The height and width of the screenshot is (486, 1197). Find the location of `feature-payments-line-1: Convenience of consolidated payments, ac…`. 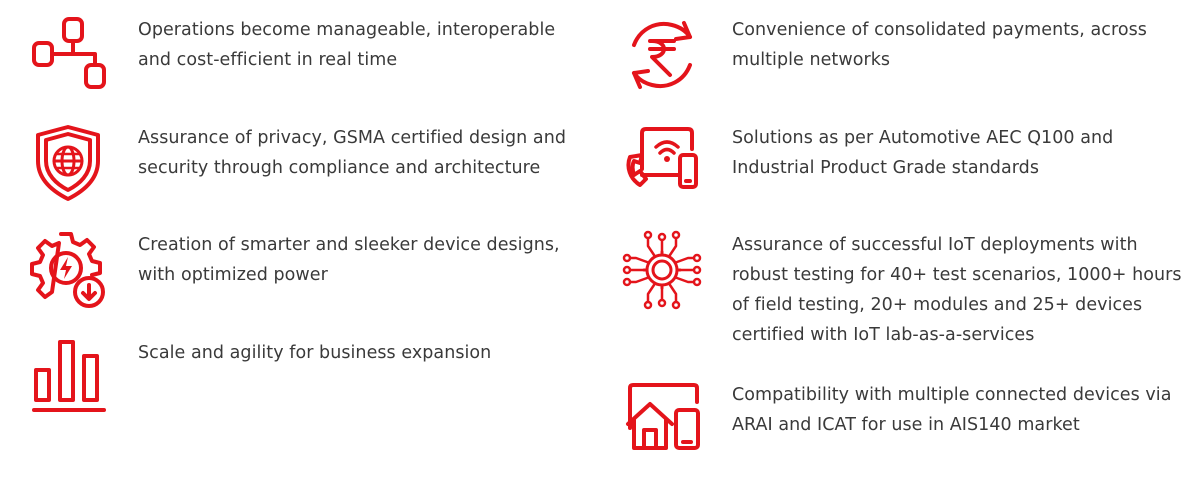

feature-payments-line-1: Convenience of consolidated payments, ac… is located at coordinates (939, 30).